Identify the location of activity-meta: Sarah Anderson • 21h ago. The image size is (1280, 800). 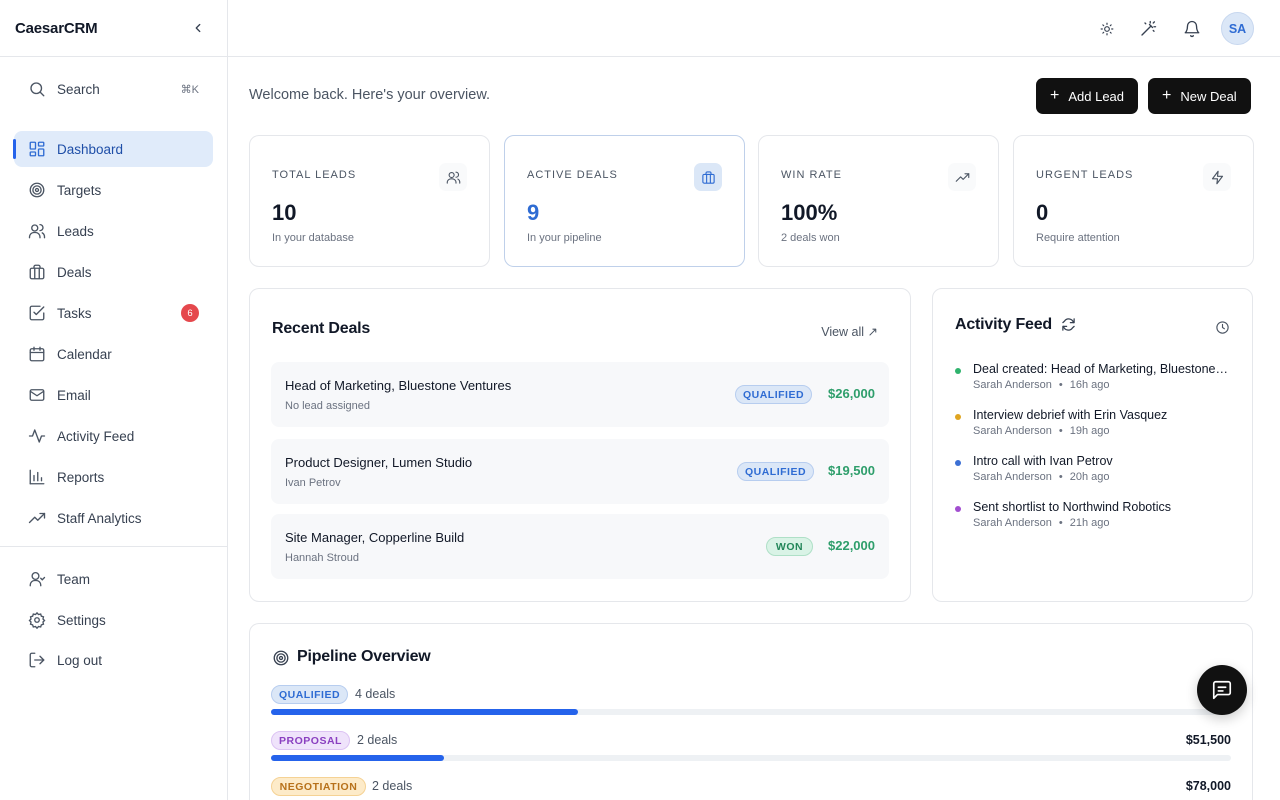
(1041, 523).